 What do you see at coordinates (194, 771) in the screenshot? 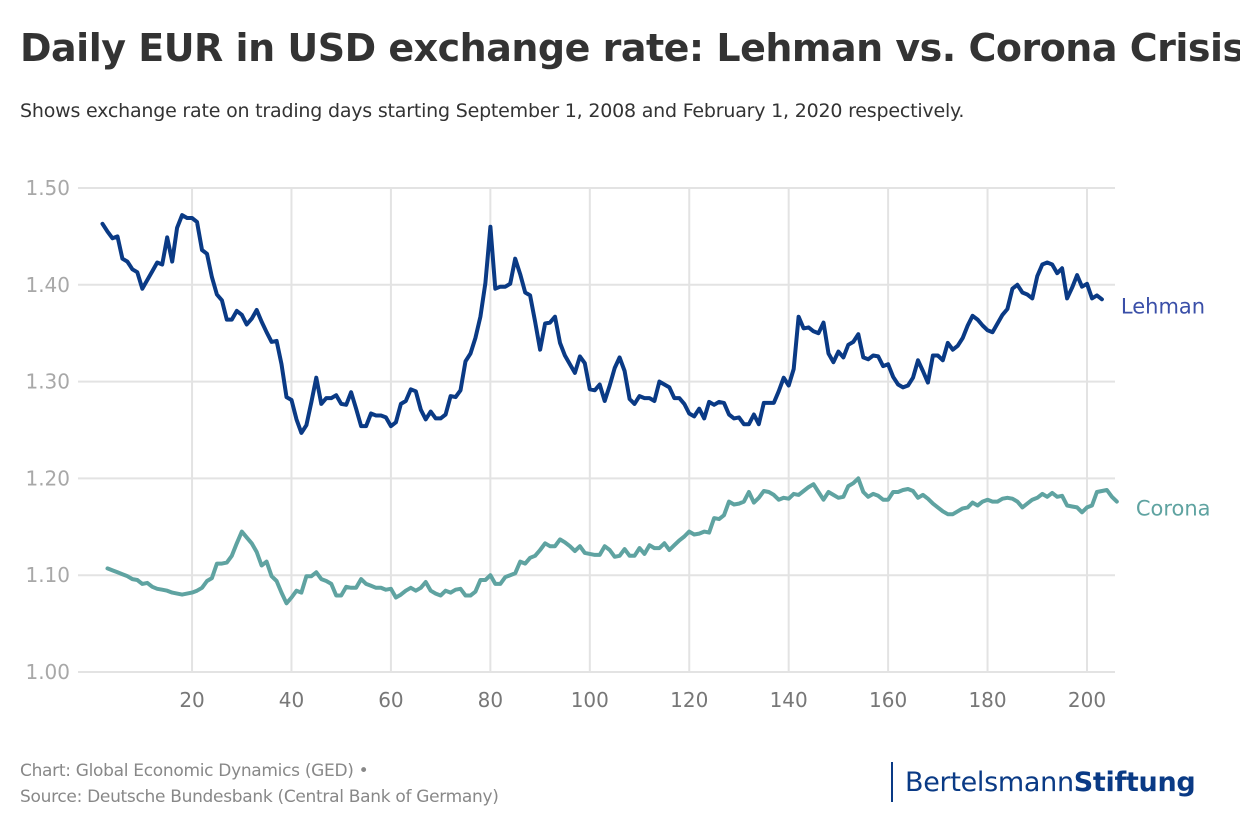
I see `chart-credit: Chart: Global Economic Dynamics (GED) •` at bounding box center [194, 771].